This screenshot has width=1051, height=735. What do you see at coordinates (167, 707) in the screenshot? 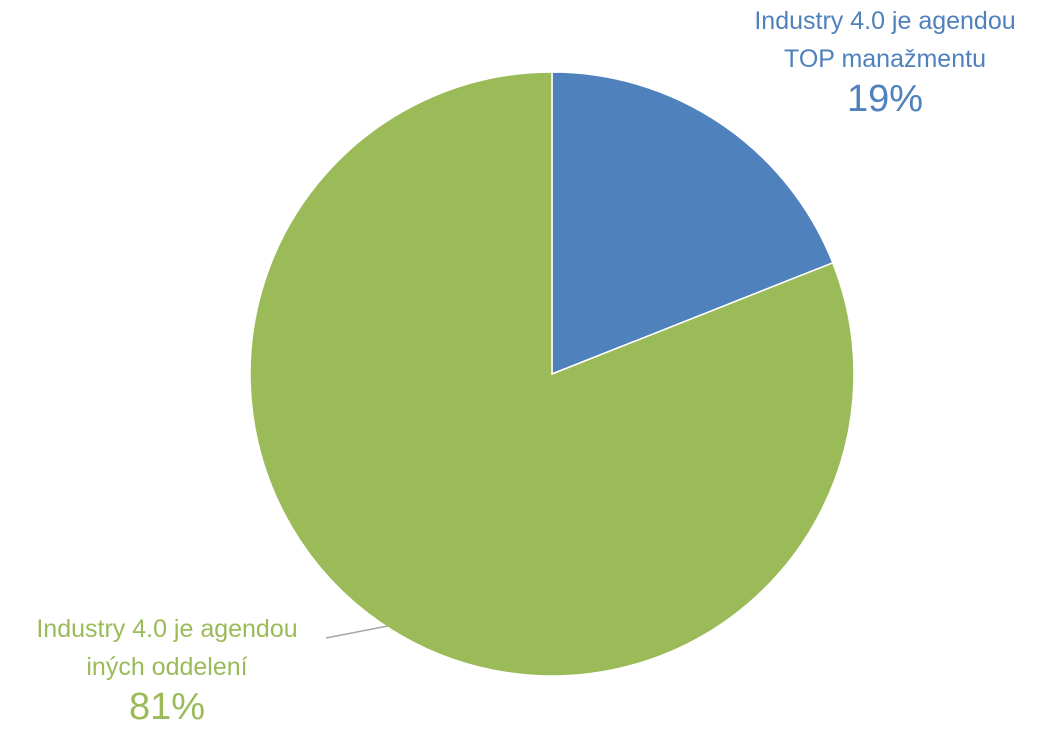
I see `data-label-slice-2-percent: 81%` at bounding box center [167, 707].